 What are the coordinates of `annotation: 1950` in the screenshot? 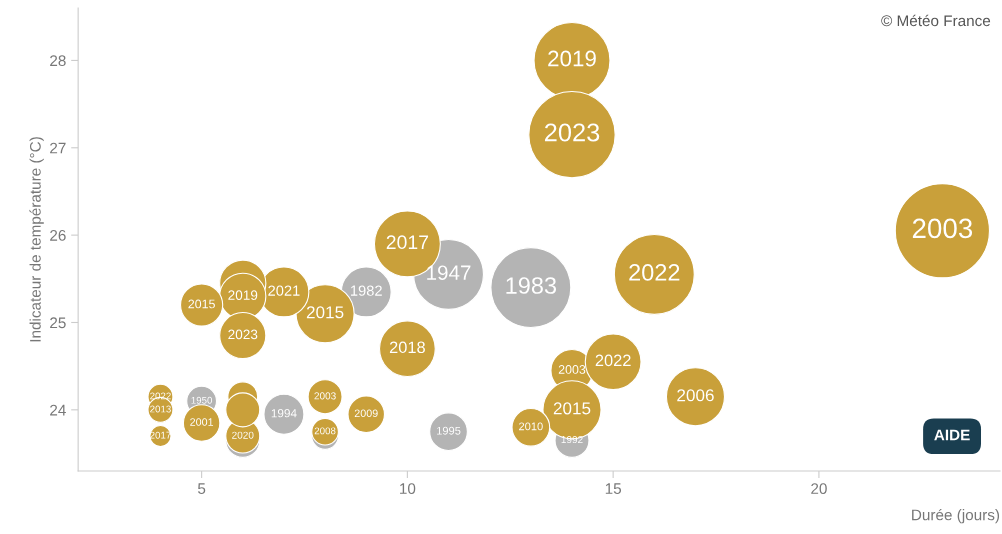 It's located at (202, 400).